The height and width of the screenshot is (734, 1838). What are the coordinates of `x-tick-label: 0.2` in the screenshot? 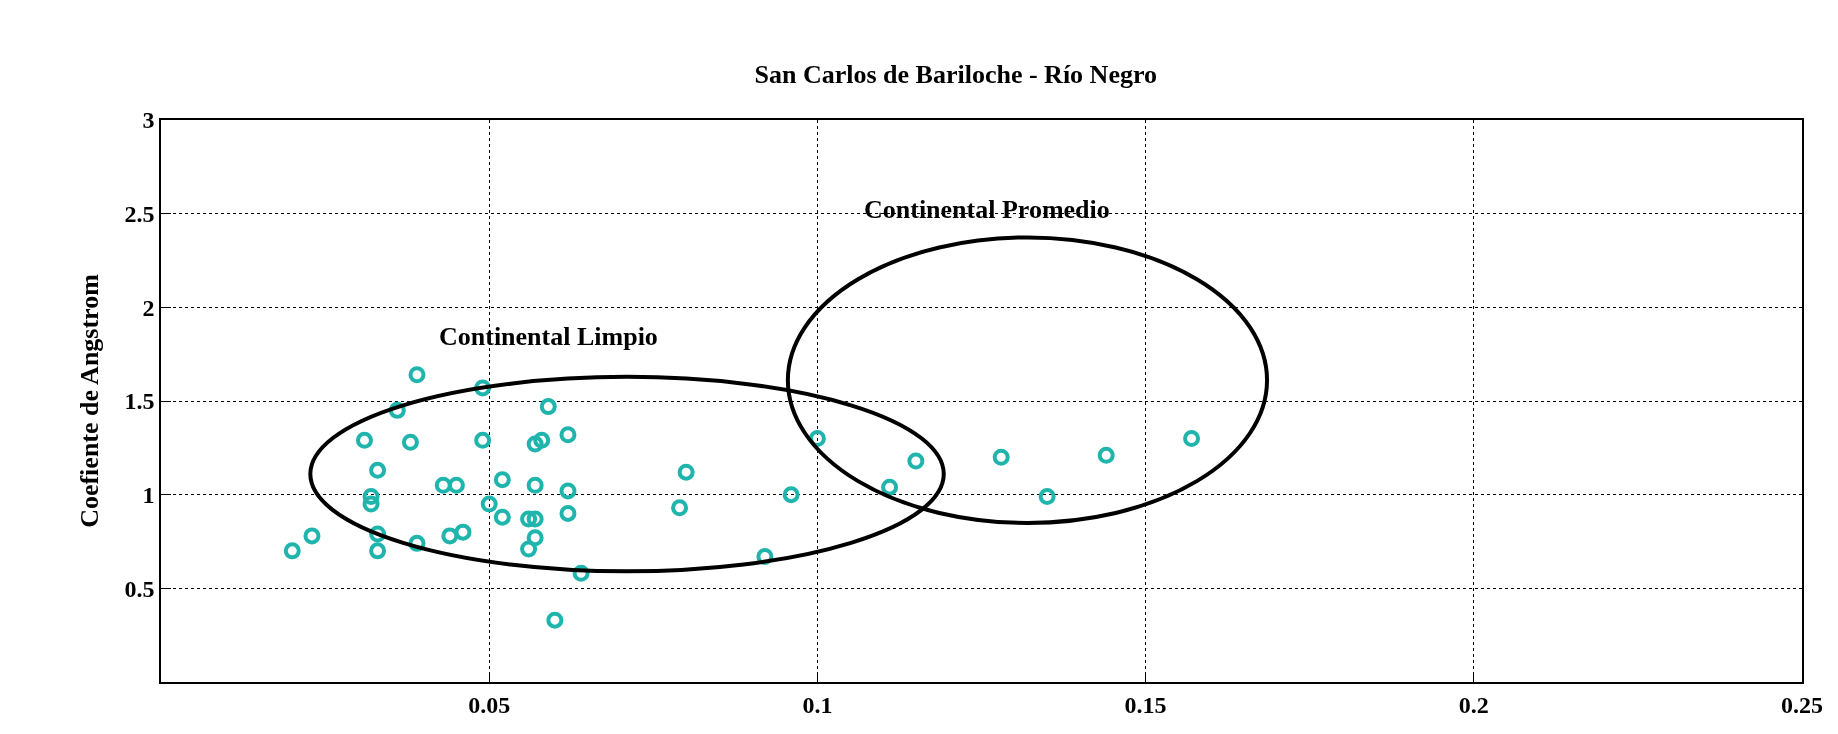 It's located at (1473, 704).